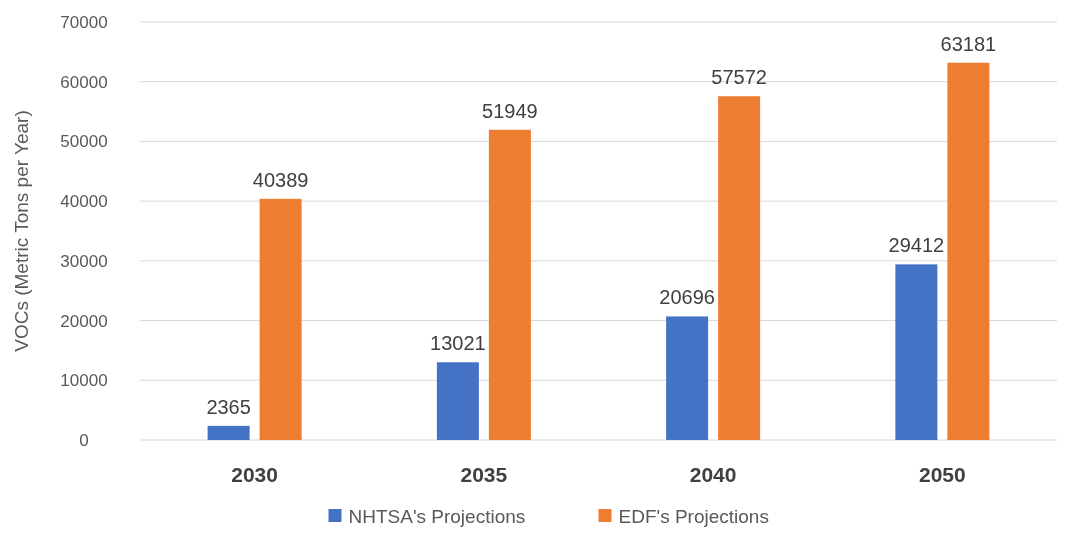 The width and height of the screenshot is (1077, 538). Describe the element at coordinates (437, 516) in the screenshot. I see `legend-label: NHTSA's Projections` at that location.